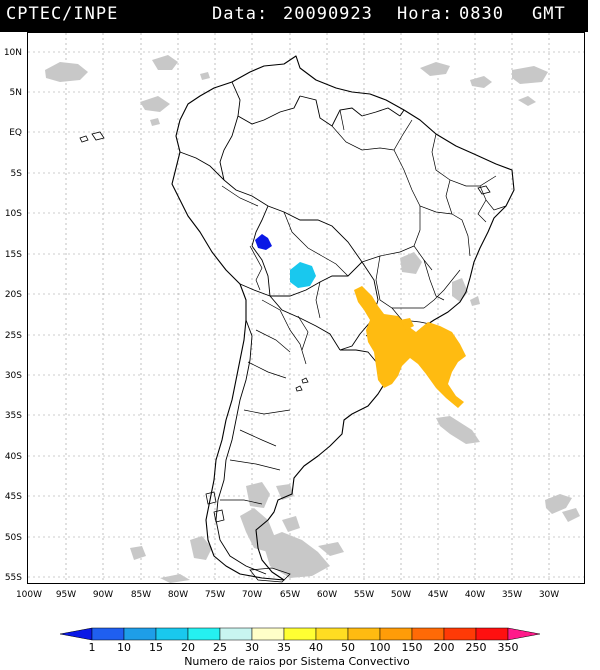 The height and width of the screenshot is (670, 600). I want to click on scale-tick-label: 1, so click(92, 647).